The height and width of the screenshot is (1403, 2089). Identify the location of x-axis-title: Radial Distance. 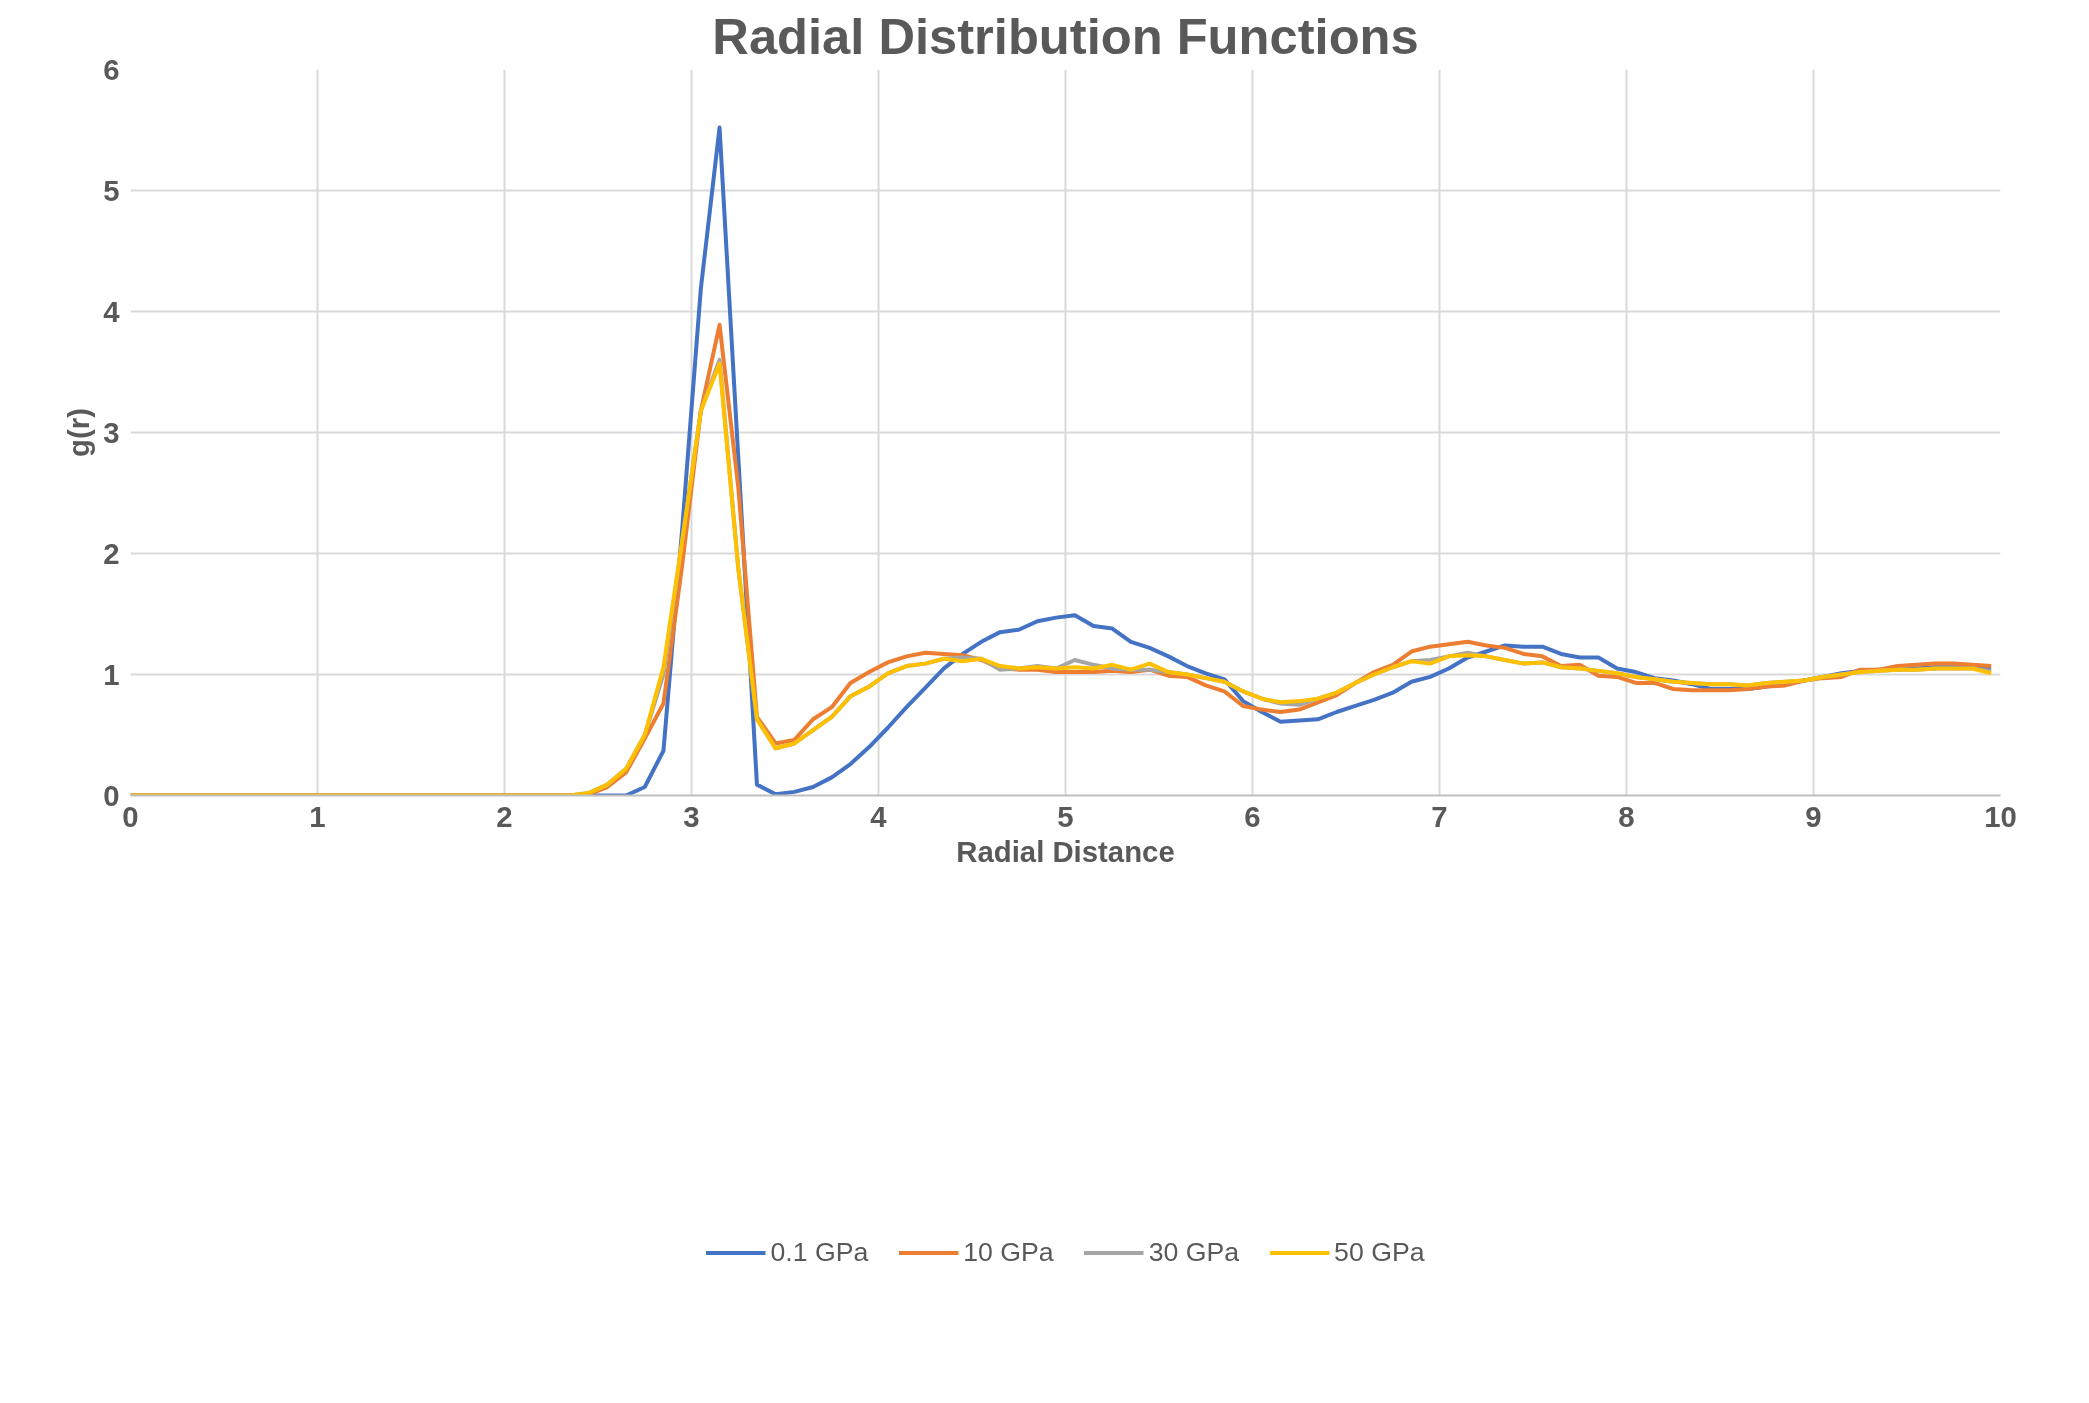
(1065, 851).